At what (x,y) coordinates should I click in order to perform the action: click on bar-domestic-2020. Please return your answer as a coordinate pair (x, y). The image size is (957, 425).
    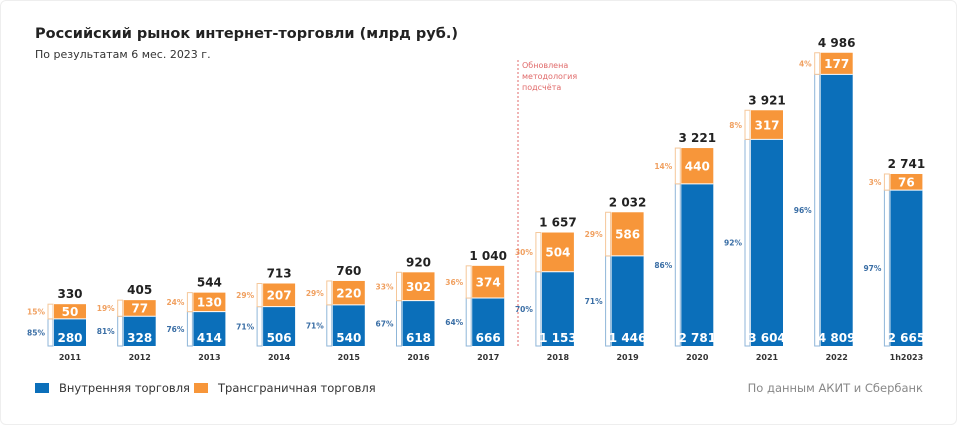
    Looking at the image, I should click on (697, 264).